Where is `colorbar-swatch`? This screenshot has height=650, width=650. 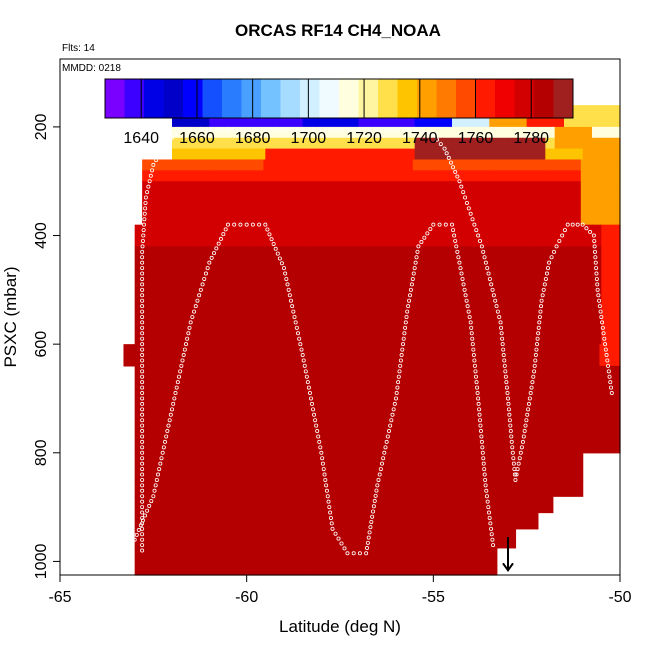
colorbar-swatch is located at coordinates (173, 98).